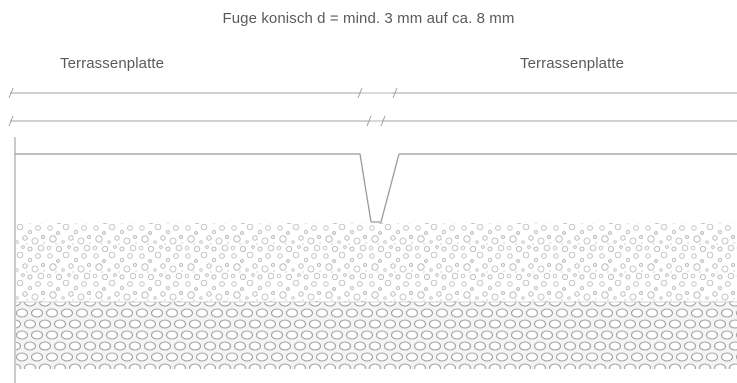 Image resolution: width=737 pixels, height=383 pixels. I want to click on slab-label-right: Terrassenplatte, so click(572, 63).